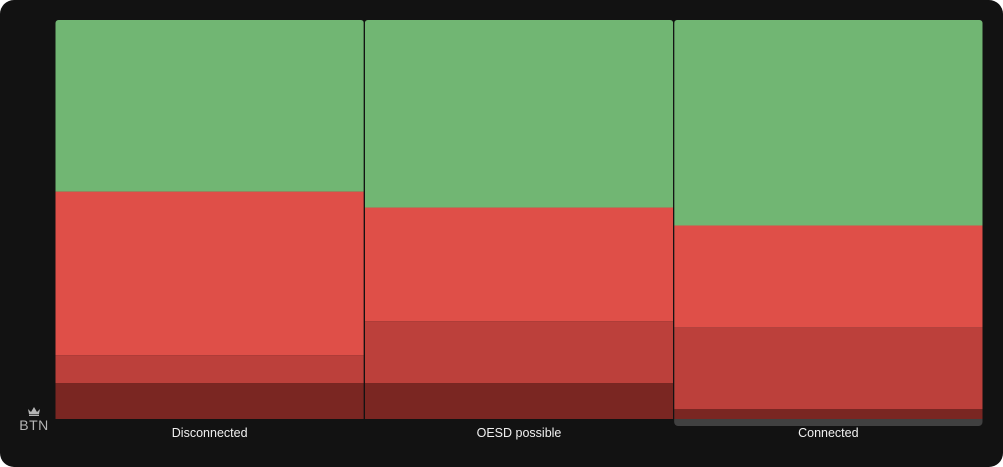 The height and width of the screenshot is (467, 1003). Describe the element at coordinates (519, 433) in the screenshot. I see `x-tick-label: OESD possible` at that location.